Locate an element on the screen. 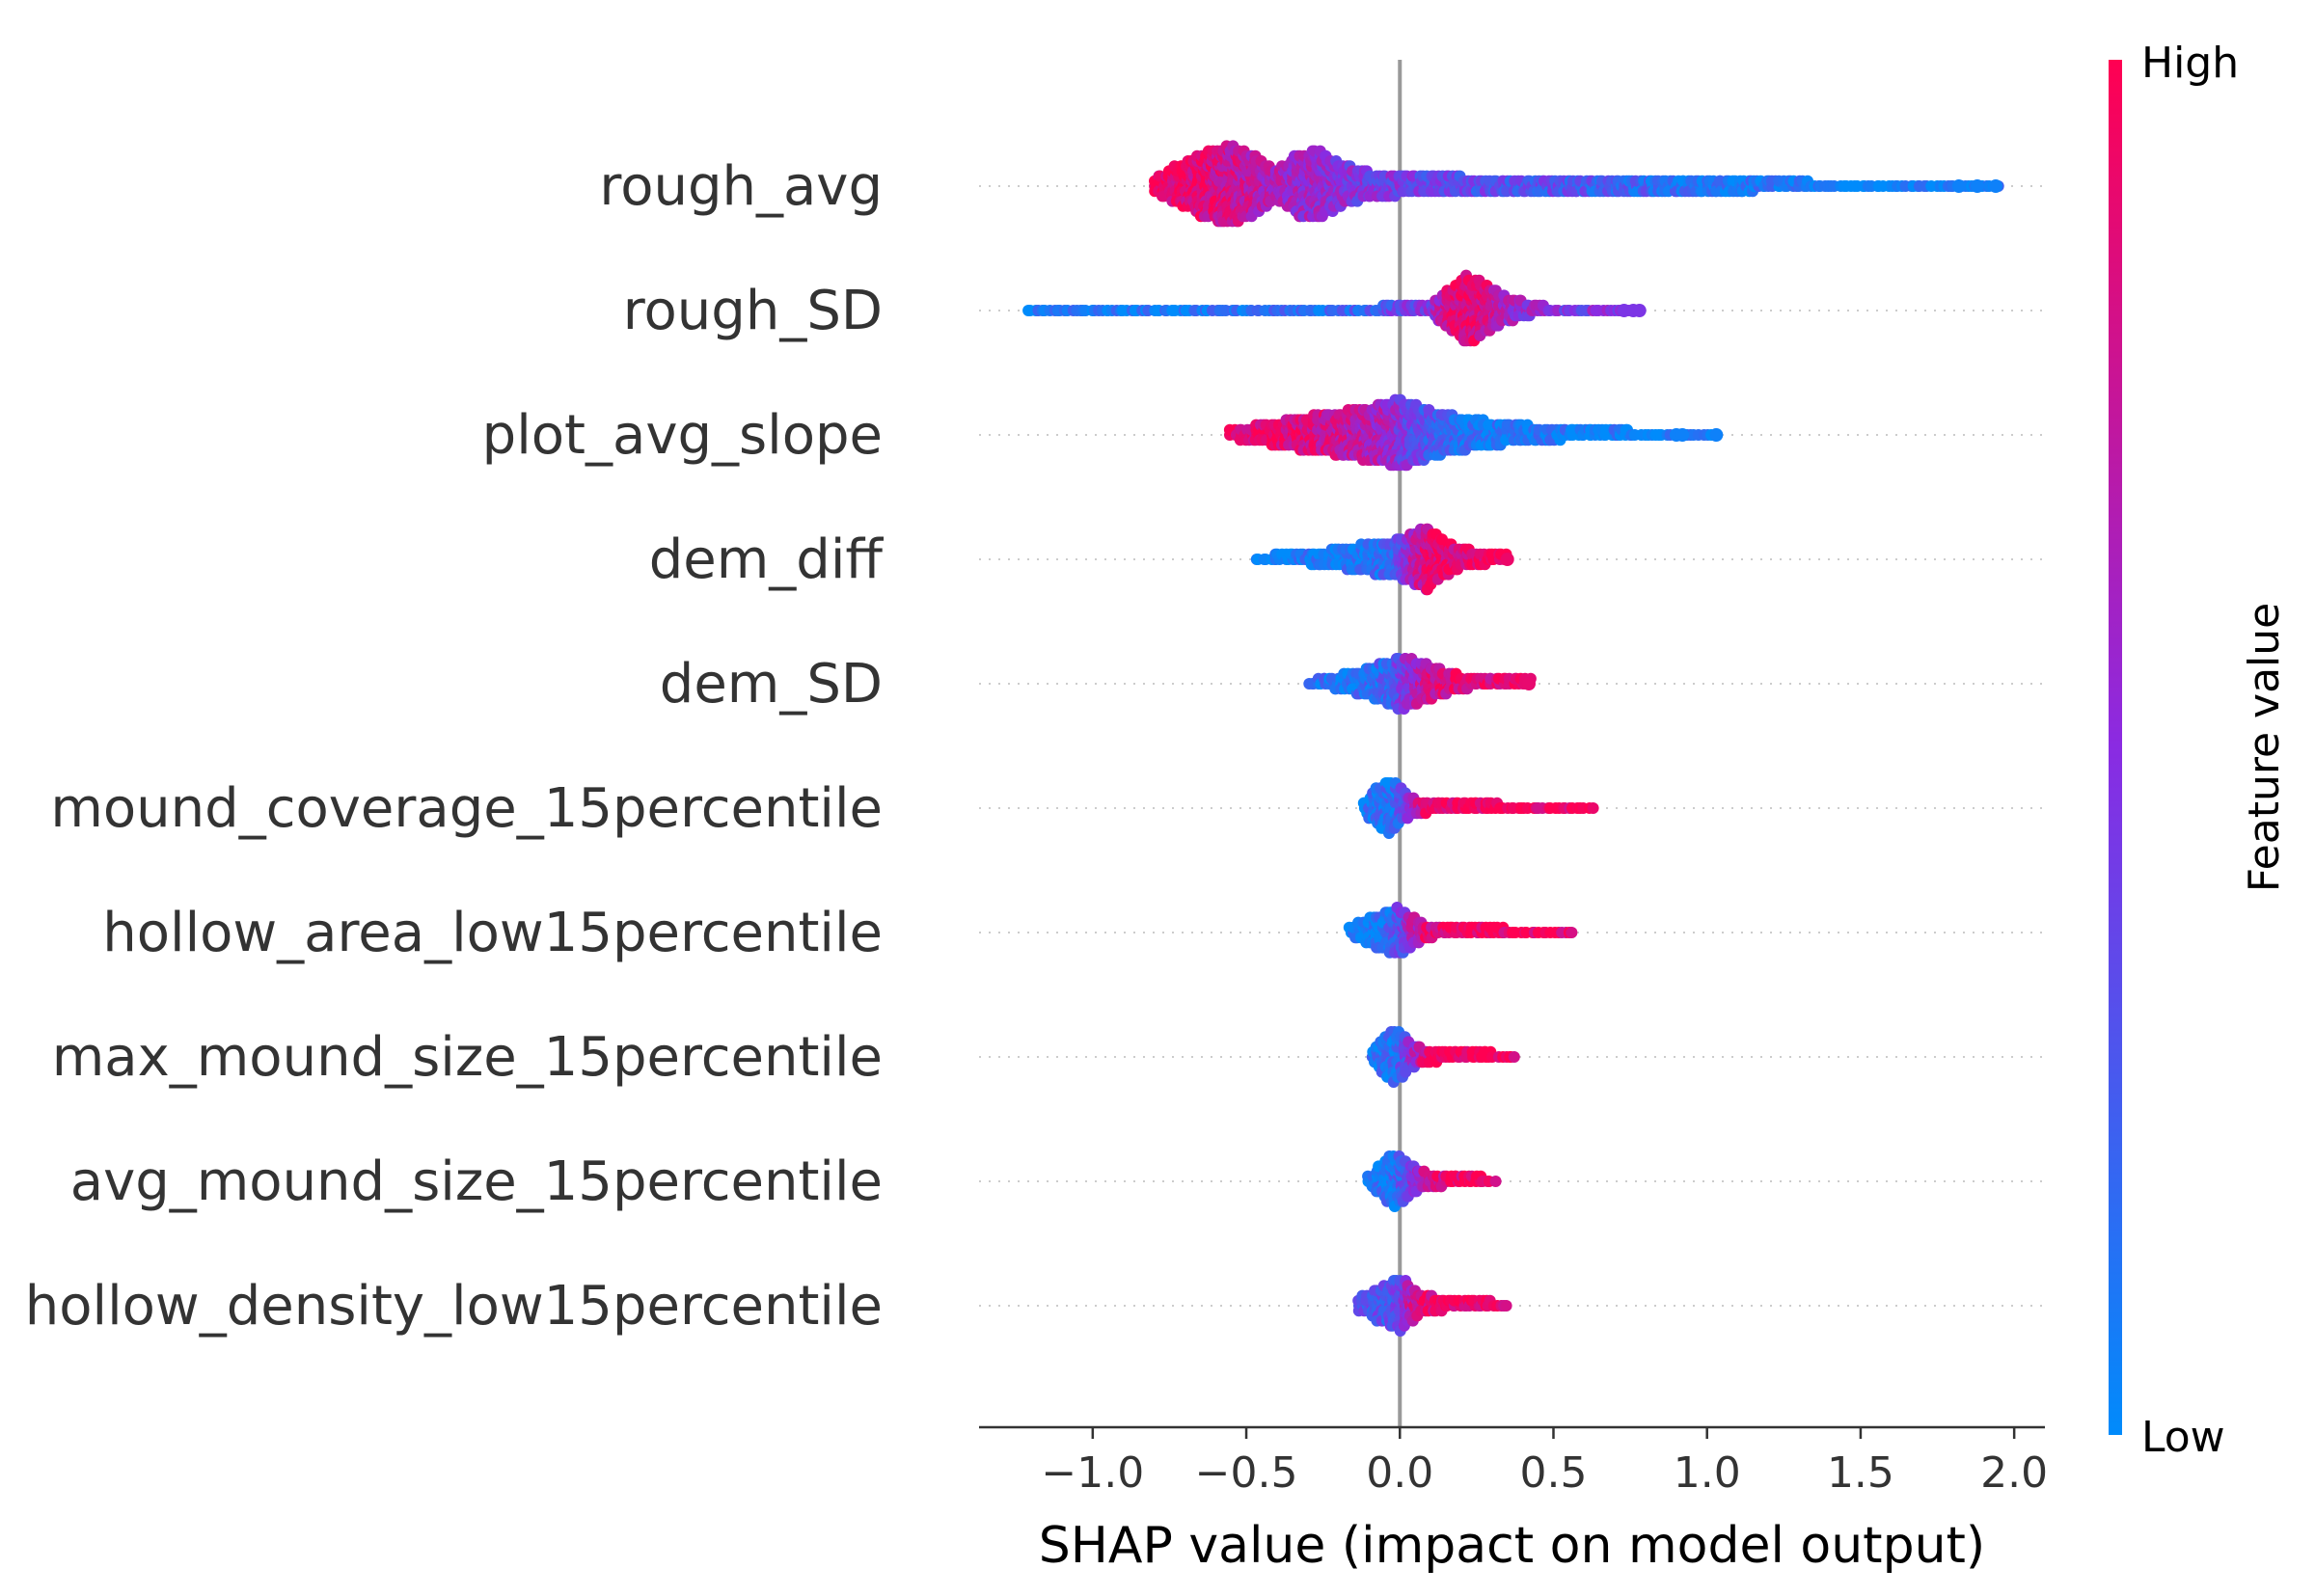 The height and width of the screenshot is (1596, 2315). feature-label: avg_mound_size_15percentile is located at coordinates (477, 1182).